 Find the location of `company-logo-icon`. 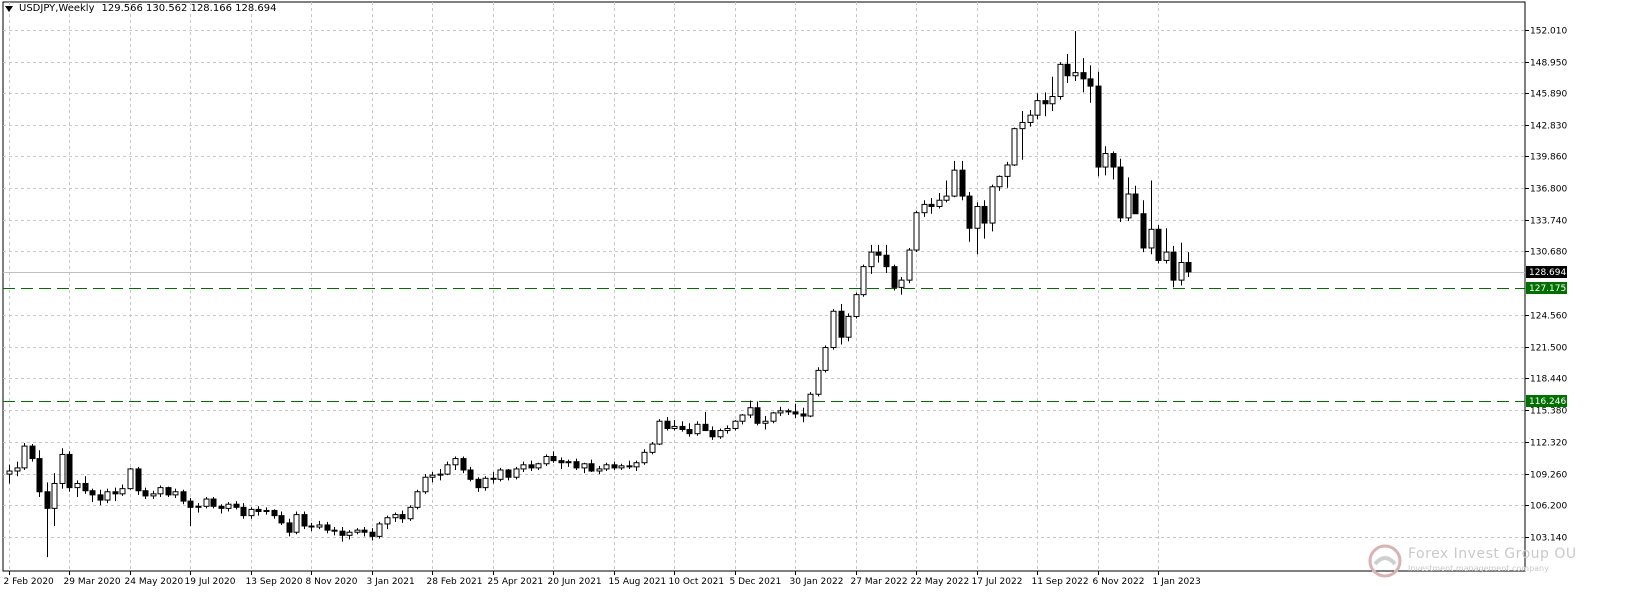

company-logo-icon is located at coordinates (1385, 561).